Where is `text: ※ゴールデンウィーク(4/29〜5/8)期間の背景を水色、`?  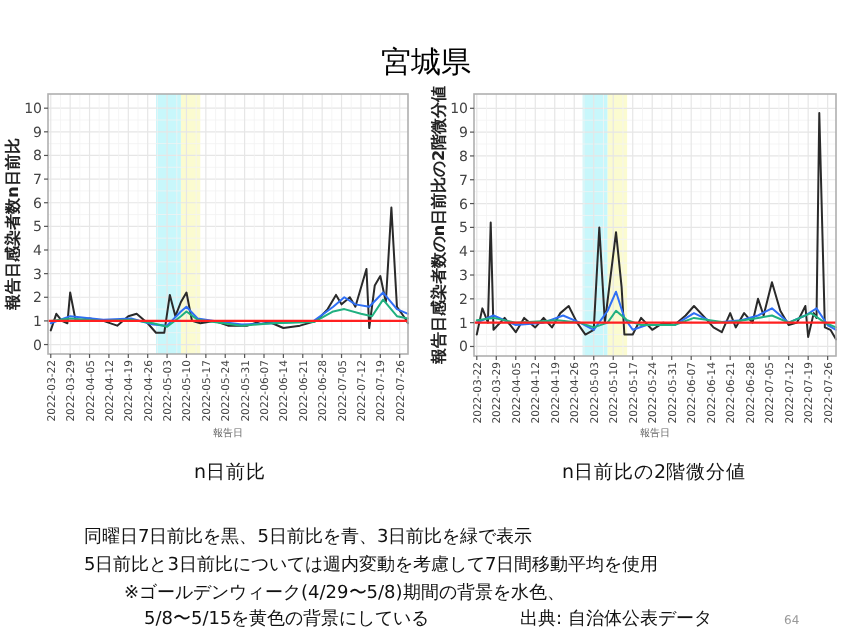
text: ※ゴールデンウィーク(4/29〜5/8)期間の背景を水色、 is located at coordinates (344, 593).